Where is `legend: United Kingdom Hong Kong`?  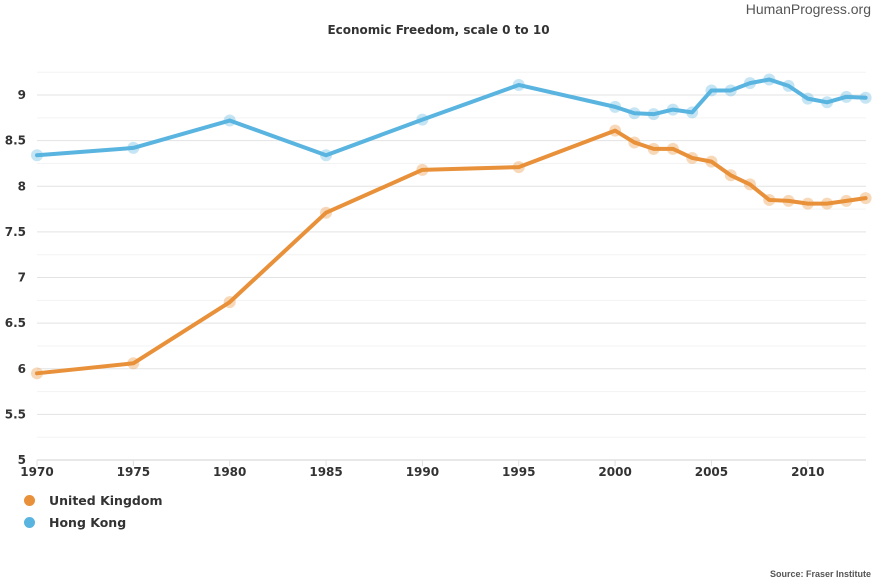
legend: United Kingdom Hong Kong is located at coordinates (93, 511).